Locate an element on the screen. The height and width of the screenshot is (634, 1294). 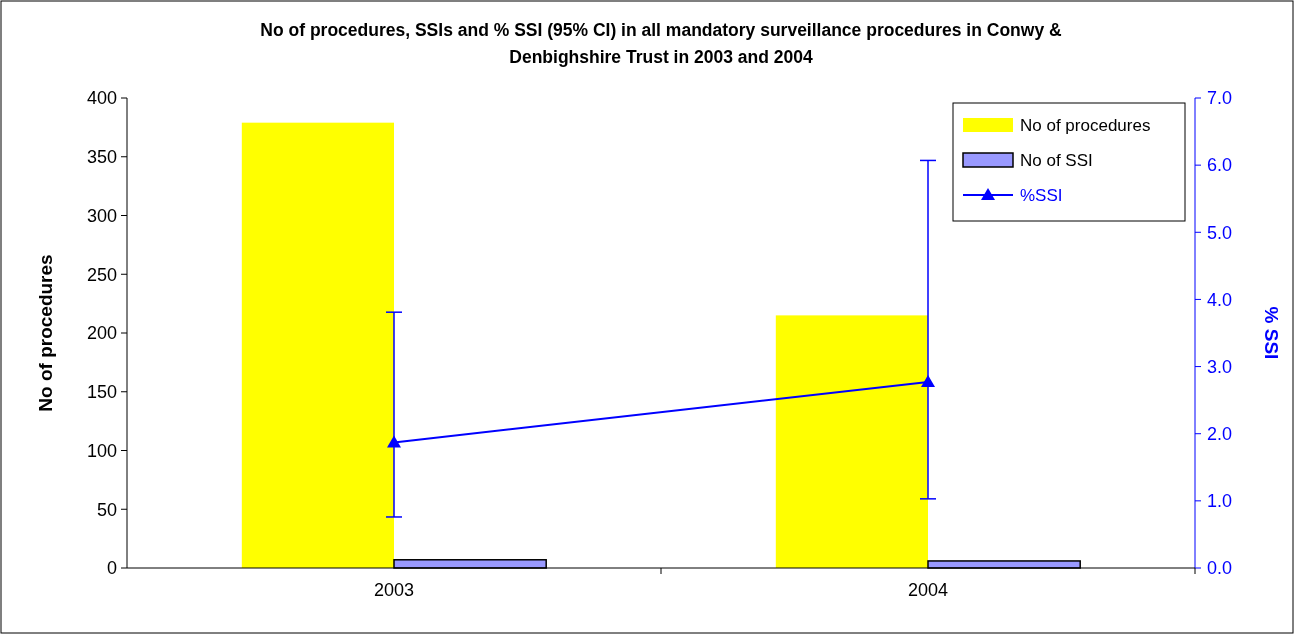
legend-label: %SSI is located at coordinates (1041, 195).